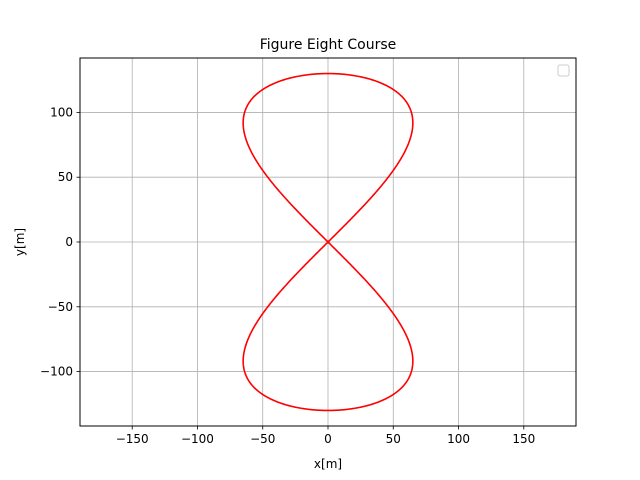 Image resolution: width=640 pixels, height=480 pixels. I want to click on x-axis-label: x[m], so click(328, 464).